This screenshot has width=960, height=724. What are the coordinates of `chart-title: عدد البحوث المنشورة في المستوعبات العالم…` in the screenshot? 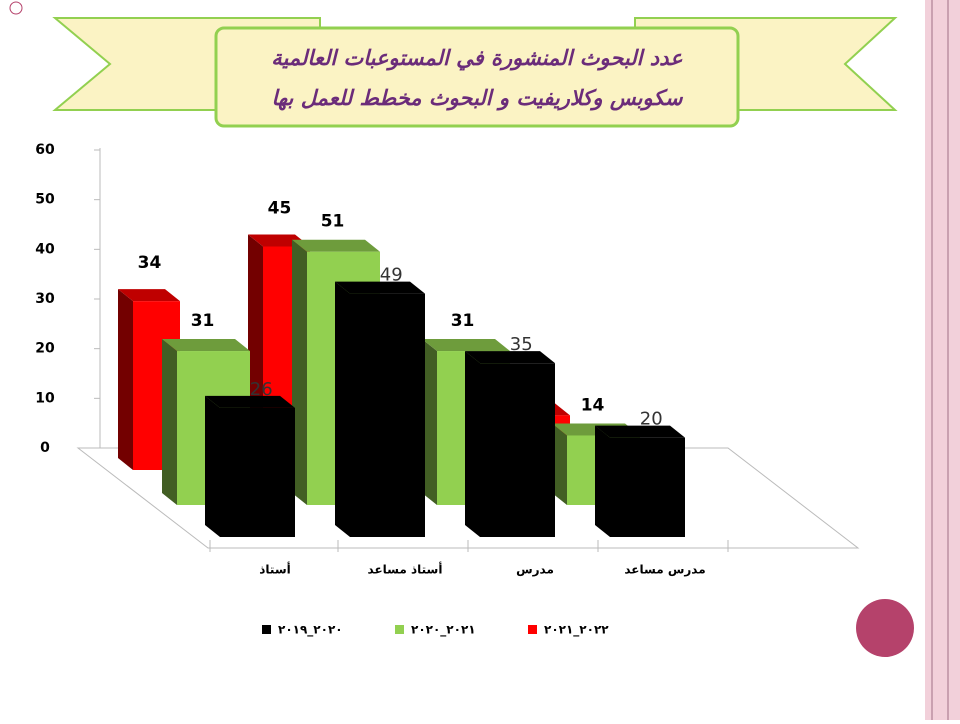 It's located at (477, 58).